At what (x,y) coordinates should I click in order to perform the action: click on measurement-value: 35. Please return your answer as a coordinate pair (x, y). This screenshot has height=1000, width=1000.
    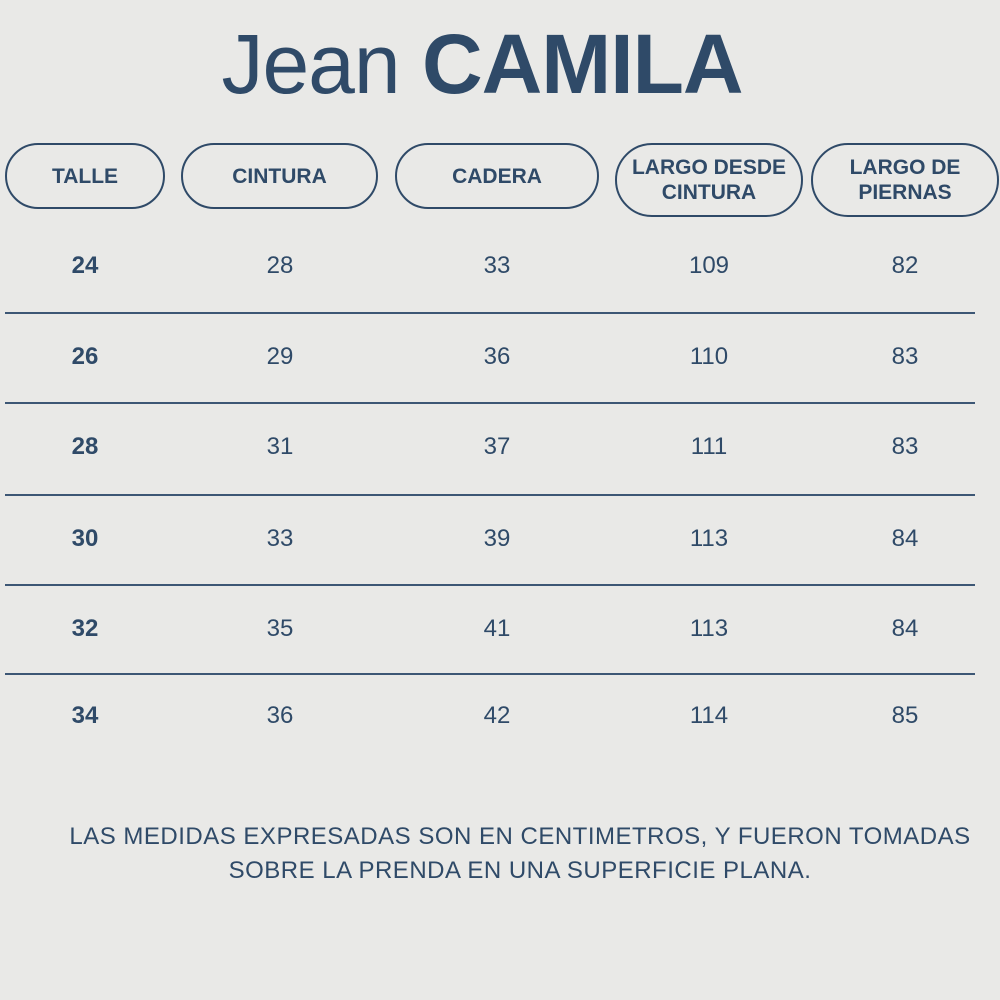
    Looking at the image, I should click on (280, 628).